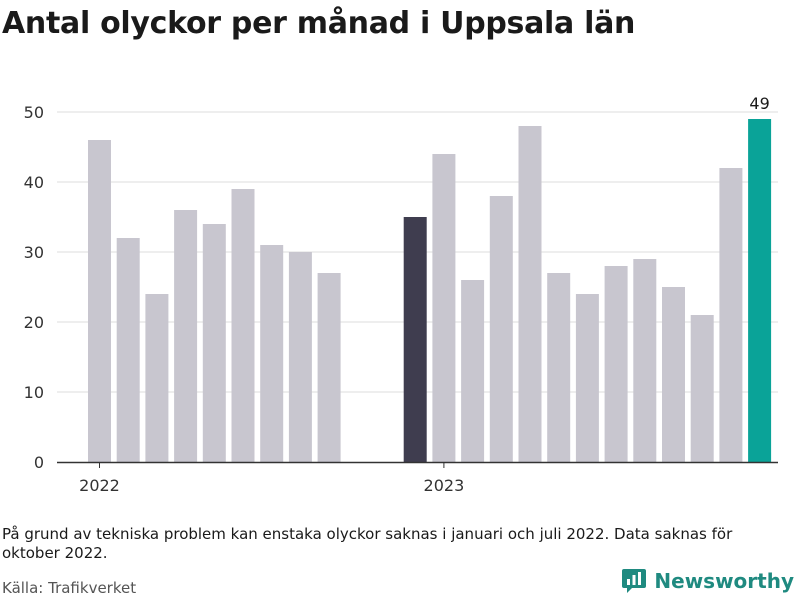 The image size is (800, 600). Describe the element at coordinates (34, 392) in the screenshot. I see `y-tick-label: 10` at that location.